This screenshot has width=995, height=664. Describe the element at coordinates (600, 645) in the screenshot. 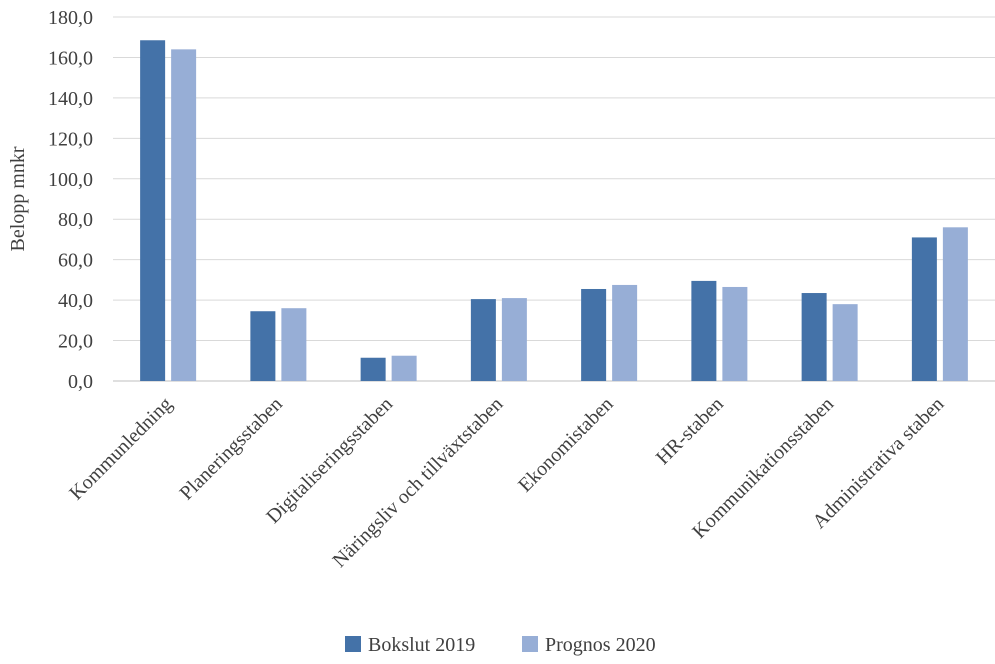

I see `legend-label: Prognos 2020` at that location.